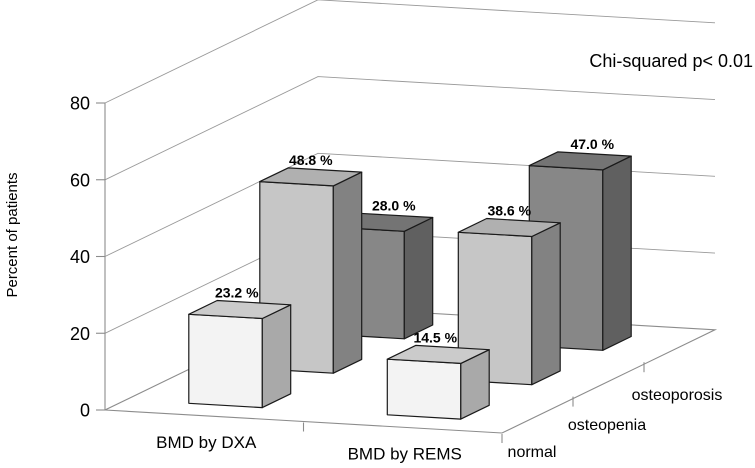 This screenshot has width=755, height=468. Describe the element at coordinates (80, 104) in the screenshot. I see `y-tick-label-80: 80` at that location.